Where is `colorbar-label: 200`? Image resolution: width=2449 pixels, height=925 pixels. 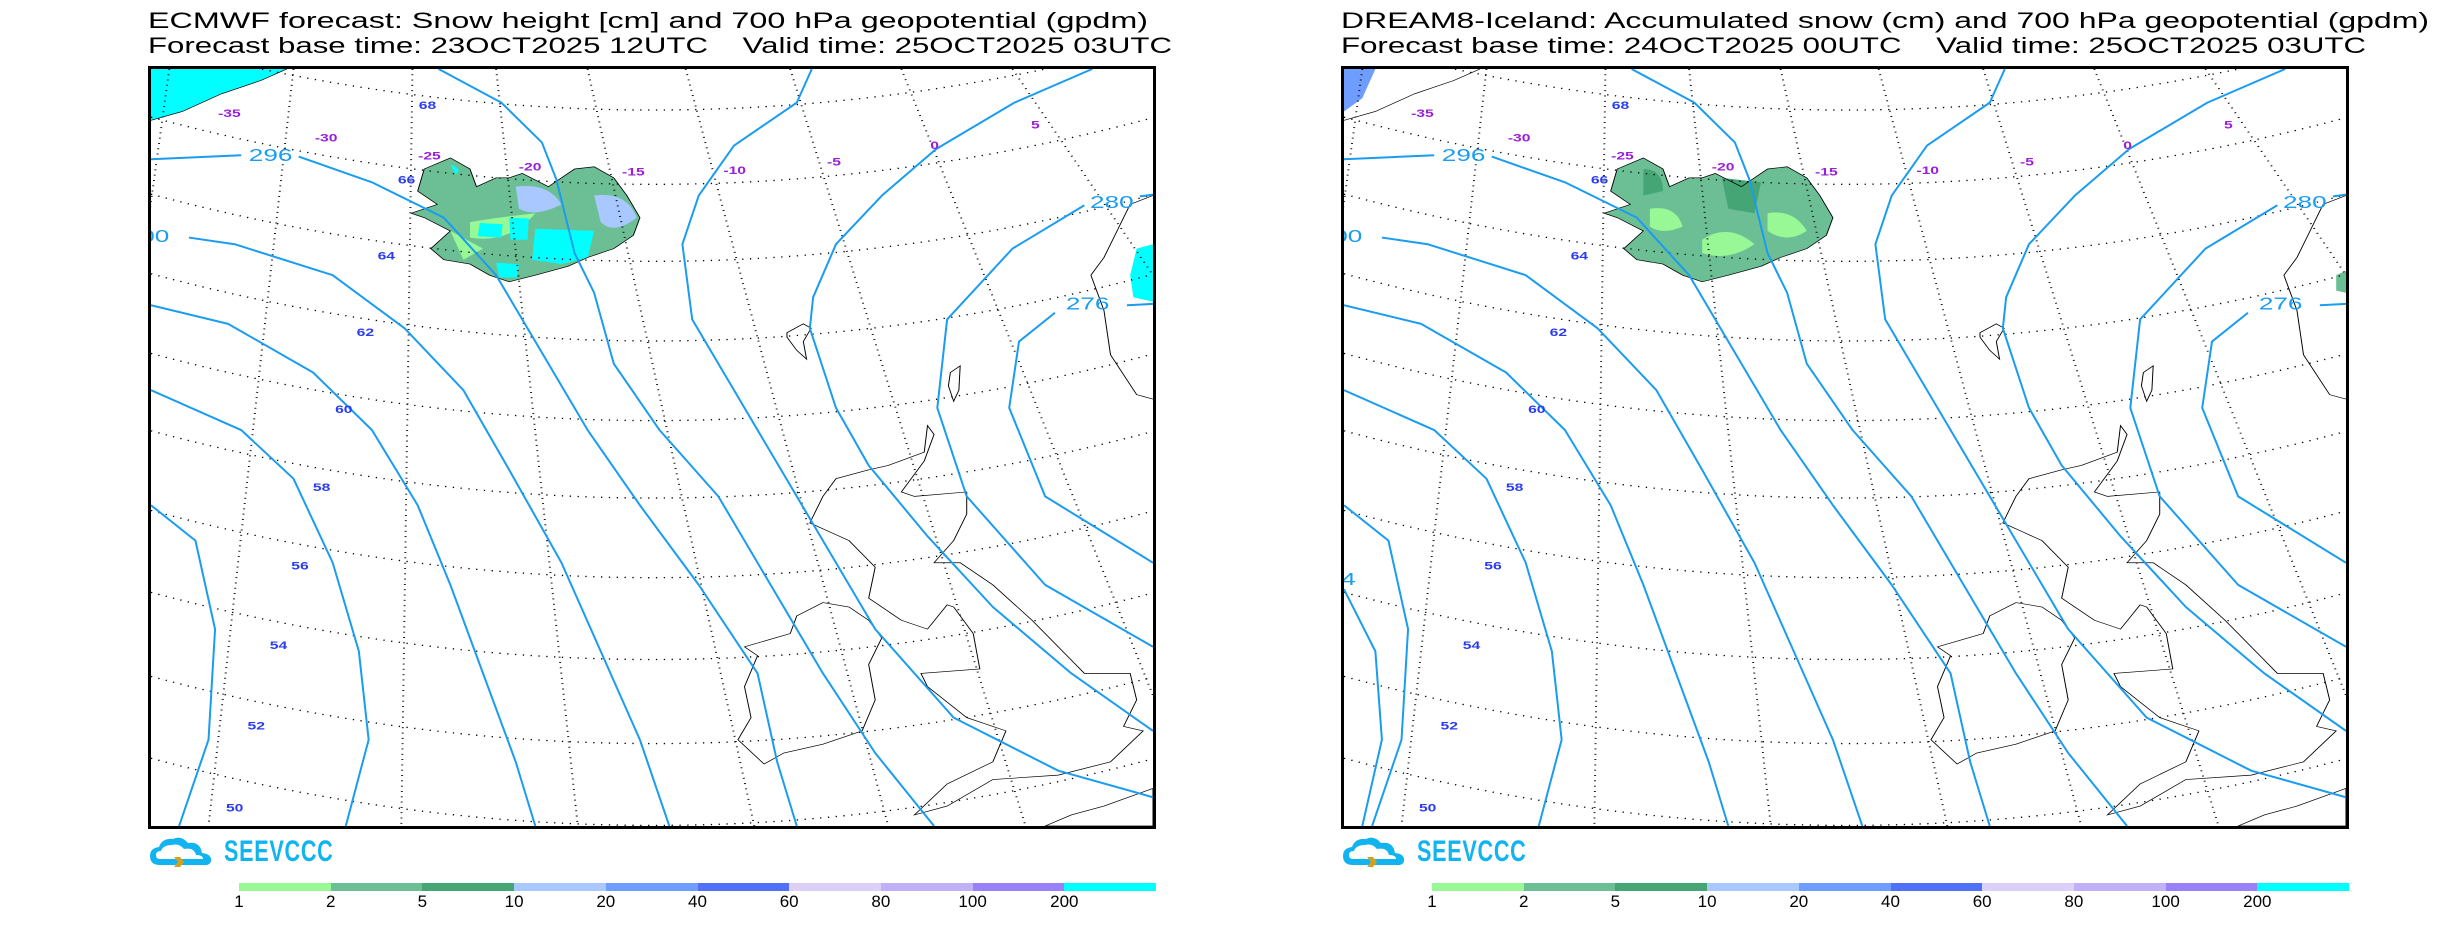
colorbar-label: 200 is located at coordinates (2257, 901).